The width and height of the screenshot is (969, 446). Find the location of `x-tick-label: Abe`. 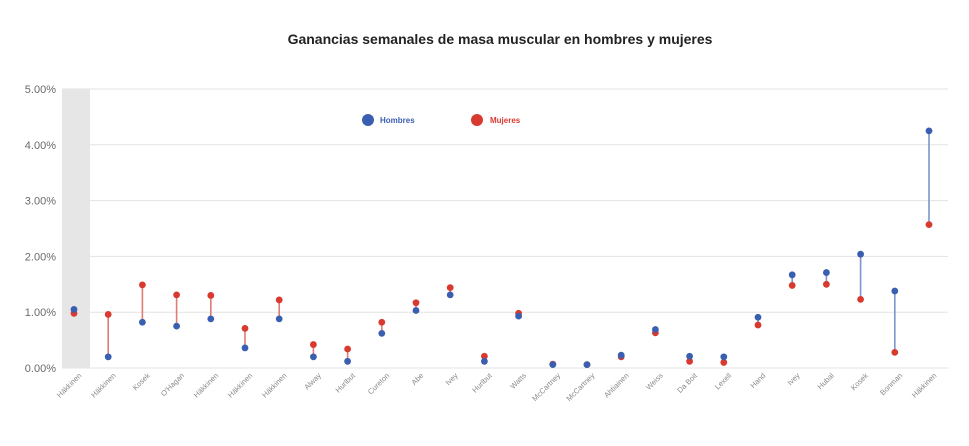

x-tick-label: Abe is located at coordinates (418, 379).